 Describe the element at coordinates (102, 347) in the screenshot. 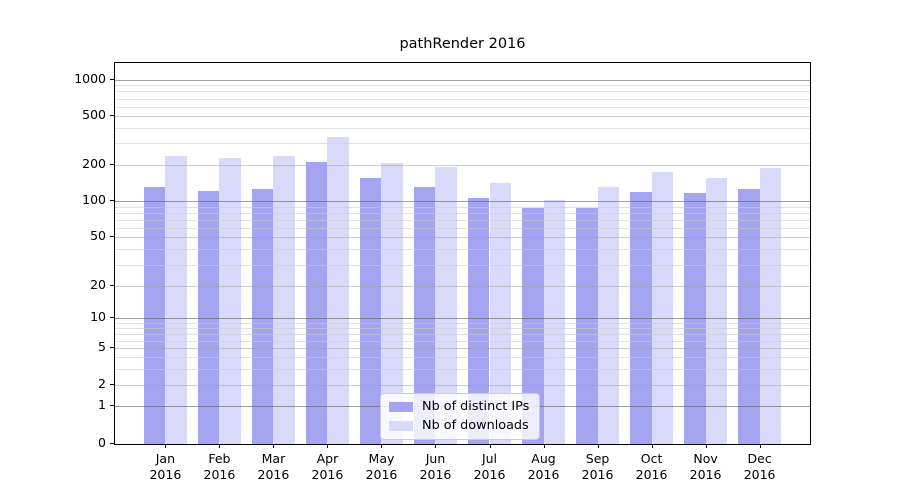

I see `y-tick-label-5: 5` at that location.